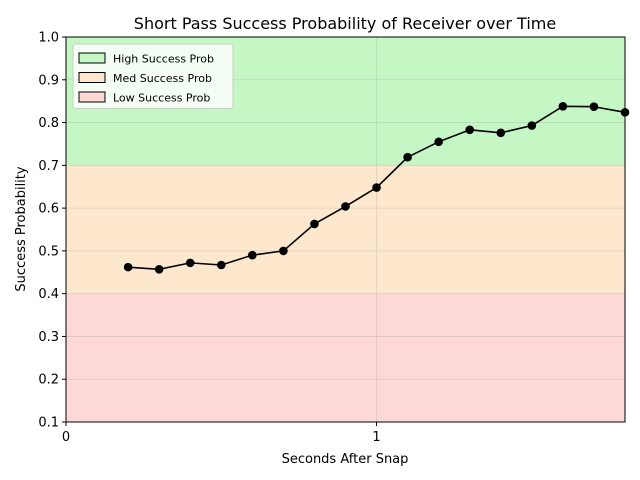  Describe the element at coordinates (48, 38) in the screenshot. I see `y-tick-label: 1.0` at that location.